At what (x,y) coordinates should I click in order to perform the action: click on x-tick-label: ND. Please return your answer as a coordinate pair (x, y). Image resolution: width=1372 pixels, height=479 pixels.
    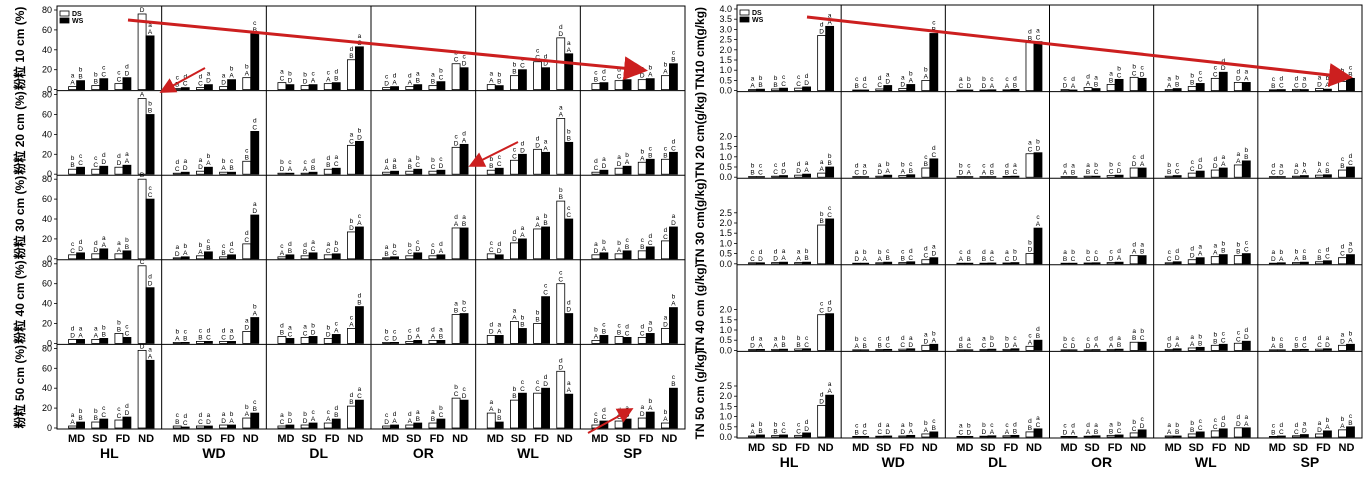
    Looking at the image, I should click on (251, 439).